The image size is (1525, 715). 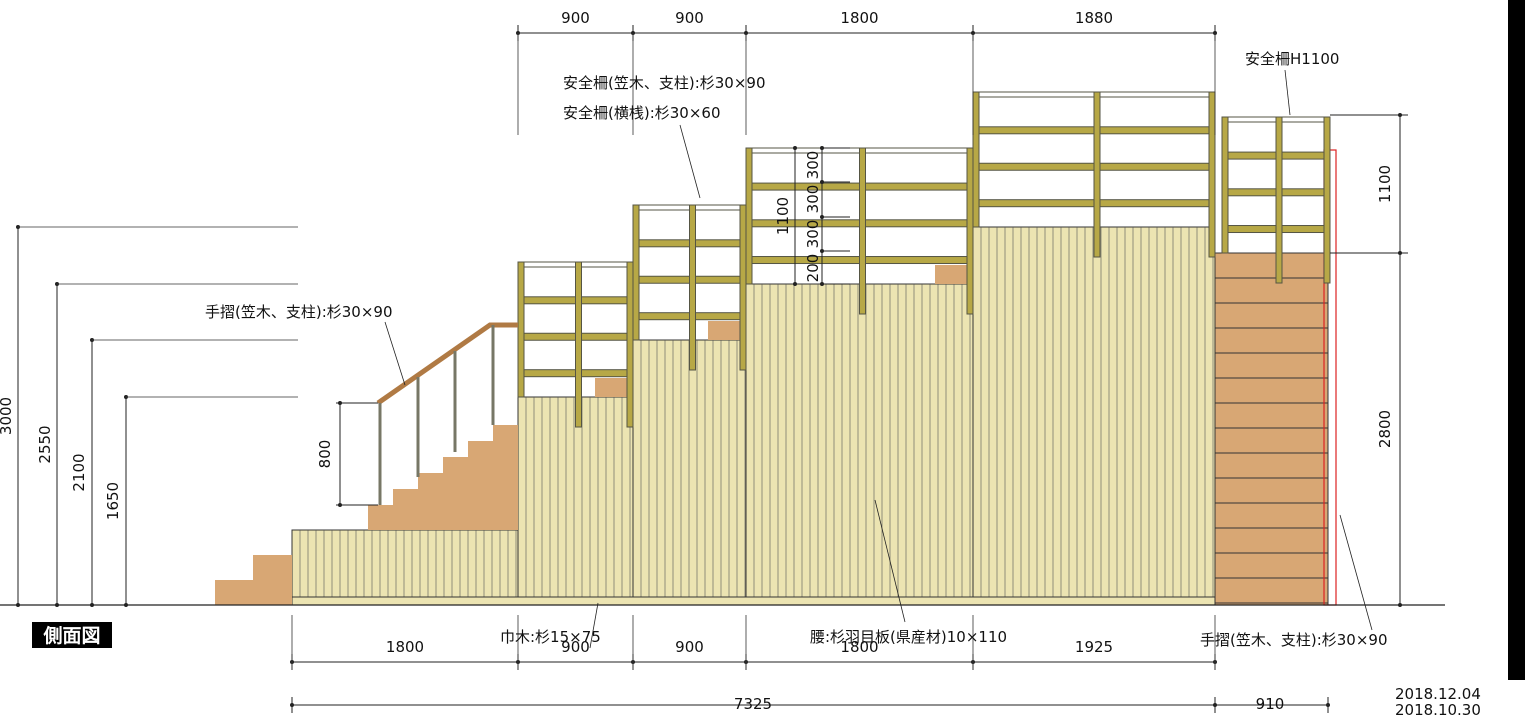 I want to click on title: 側面図, so click(x=71, y=636).